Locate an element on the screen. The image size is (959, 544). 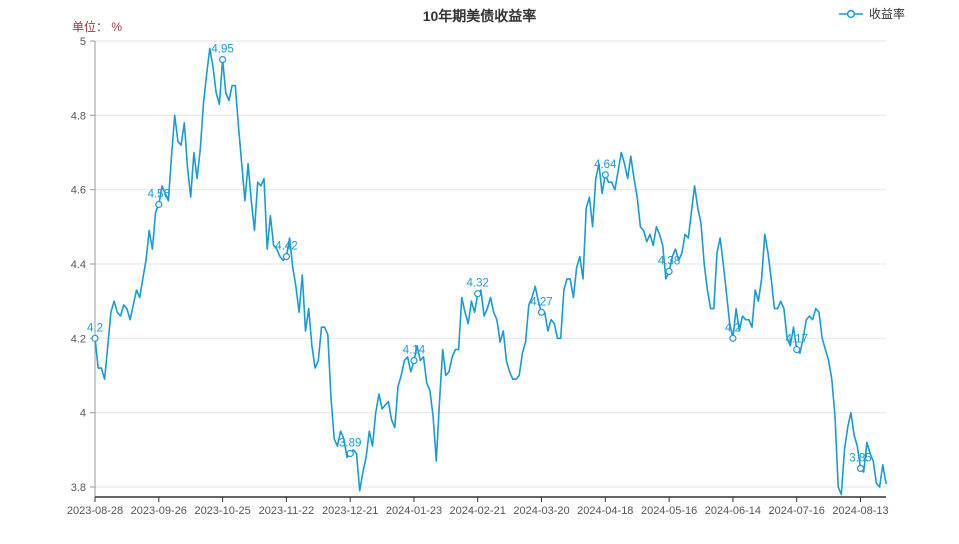
y-tick-label: 3.8 is located at coordinates (78, 488).